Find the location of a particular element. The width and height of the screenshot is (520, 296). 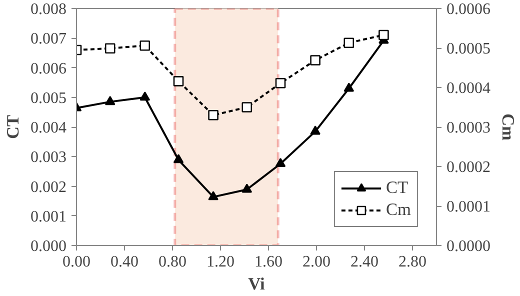

x-tick-label: 1.60 is located at coordinates (268, 262).